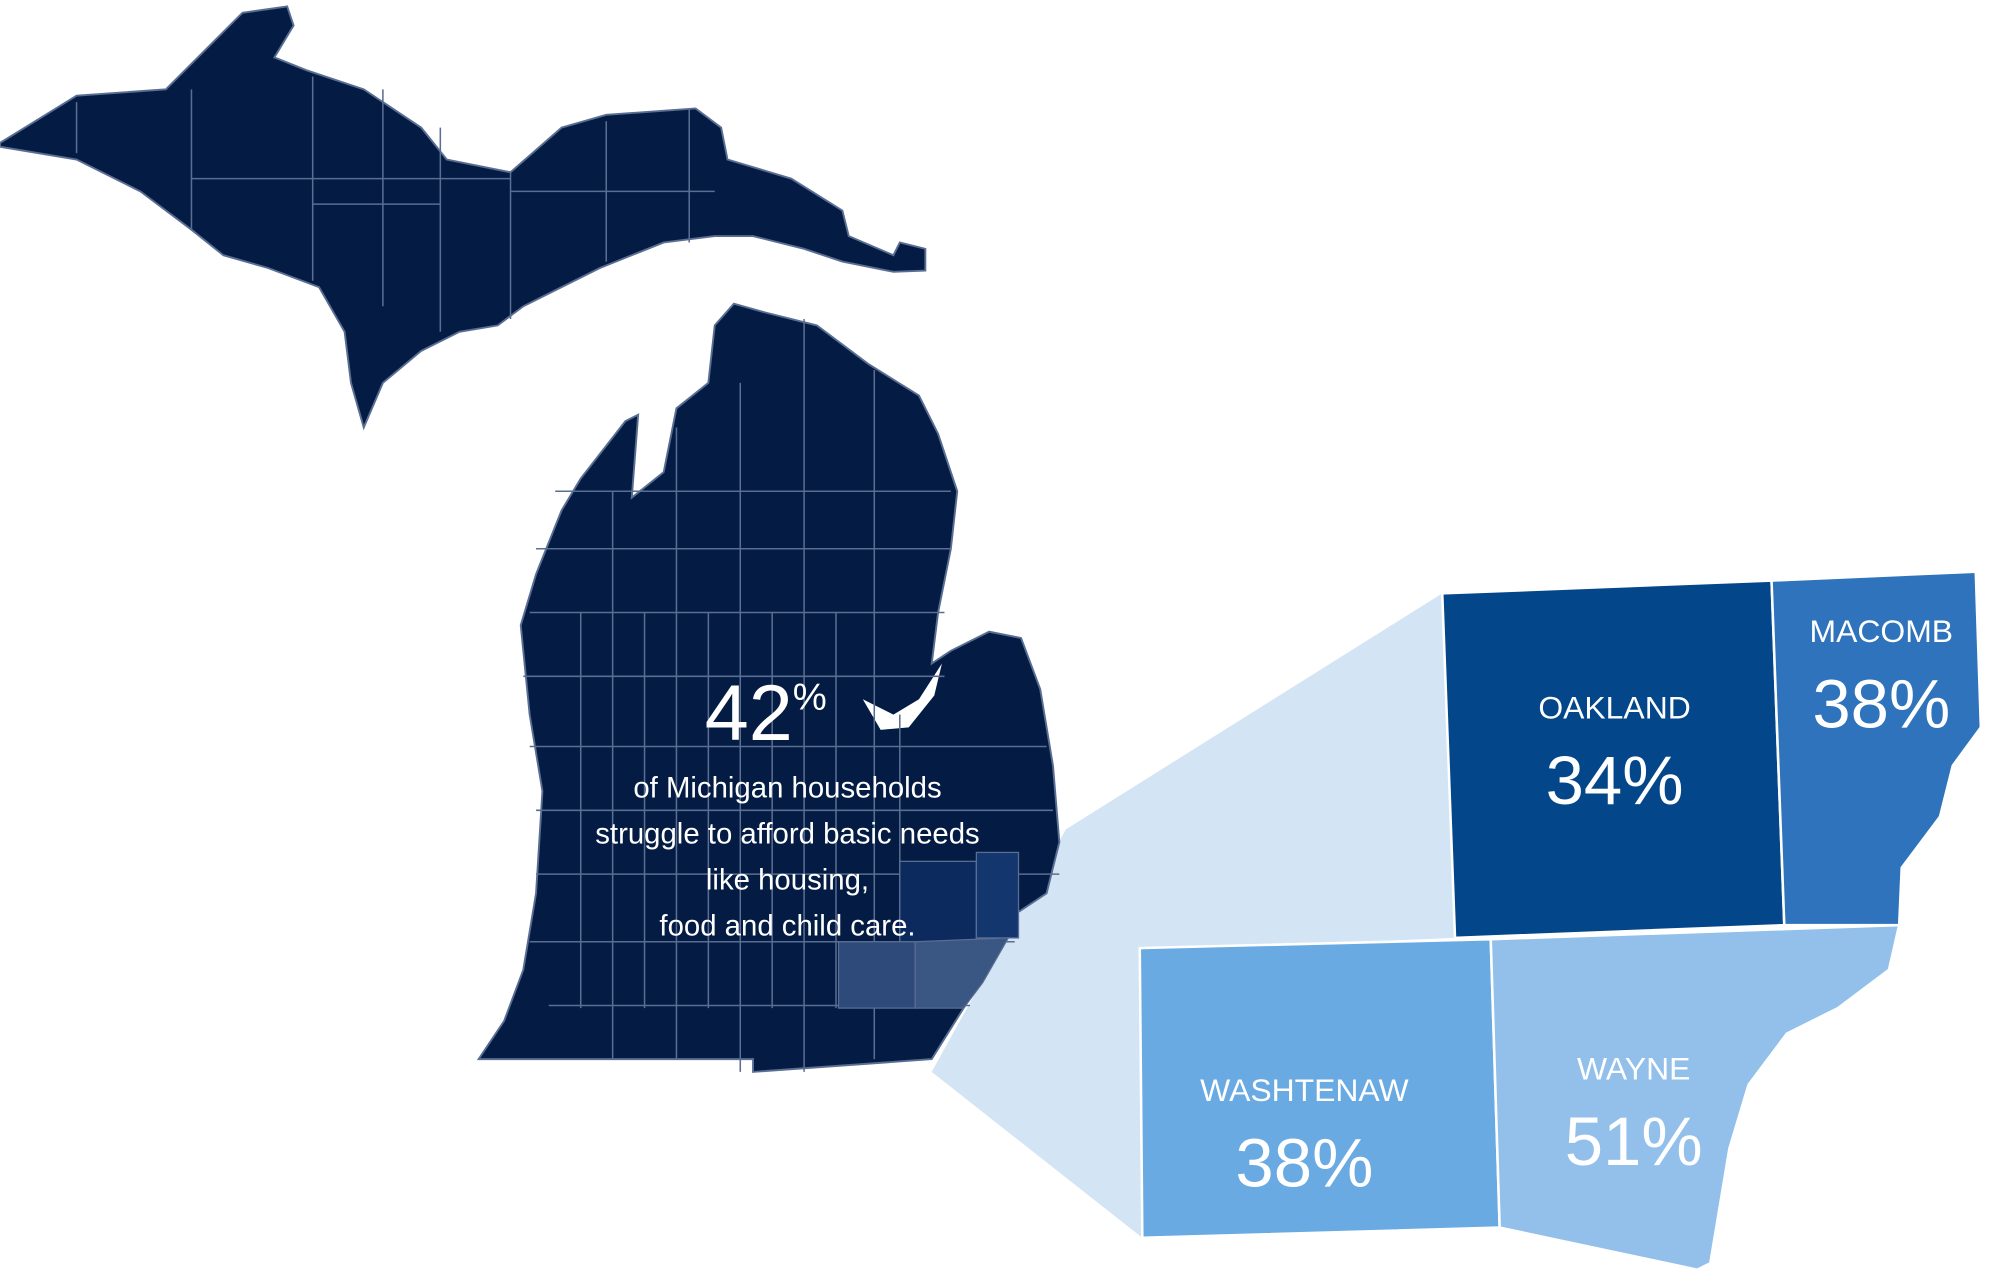  I want to click on county-value: 51%, so click(1634, 1141).